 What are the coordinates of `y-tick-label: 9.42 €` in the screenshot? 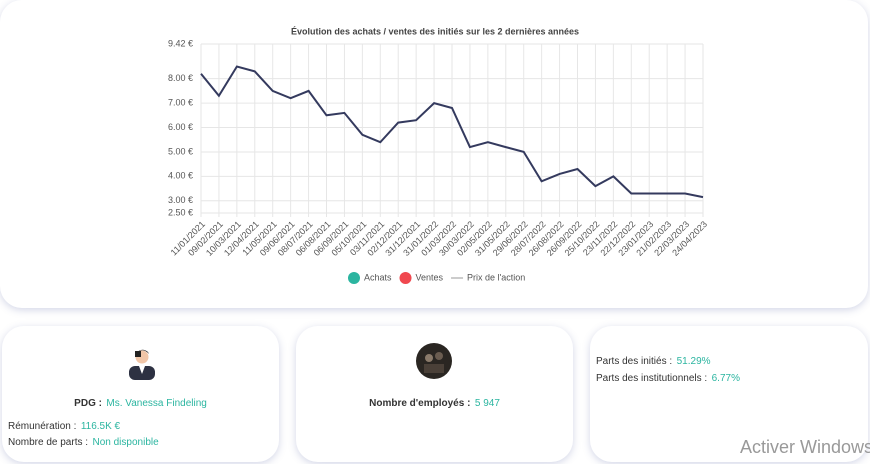 It's located at (180, 43).